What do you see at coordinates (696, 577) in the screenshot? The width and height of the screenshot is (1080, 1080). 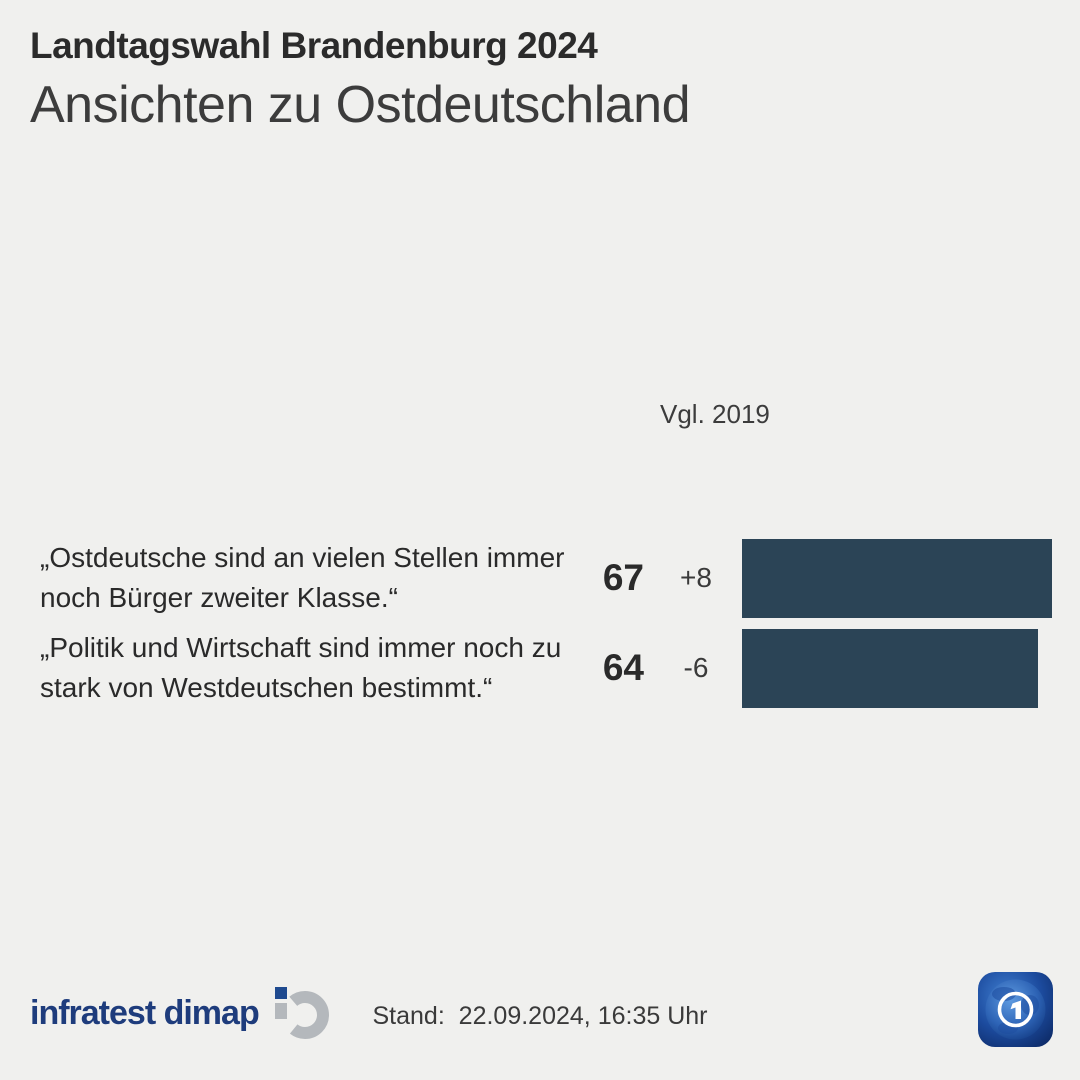 I see `change-vs-2019-label: +8` at bounding box center [696, 577].